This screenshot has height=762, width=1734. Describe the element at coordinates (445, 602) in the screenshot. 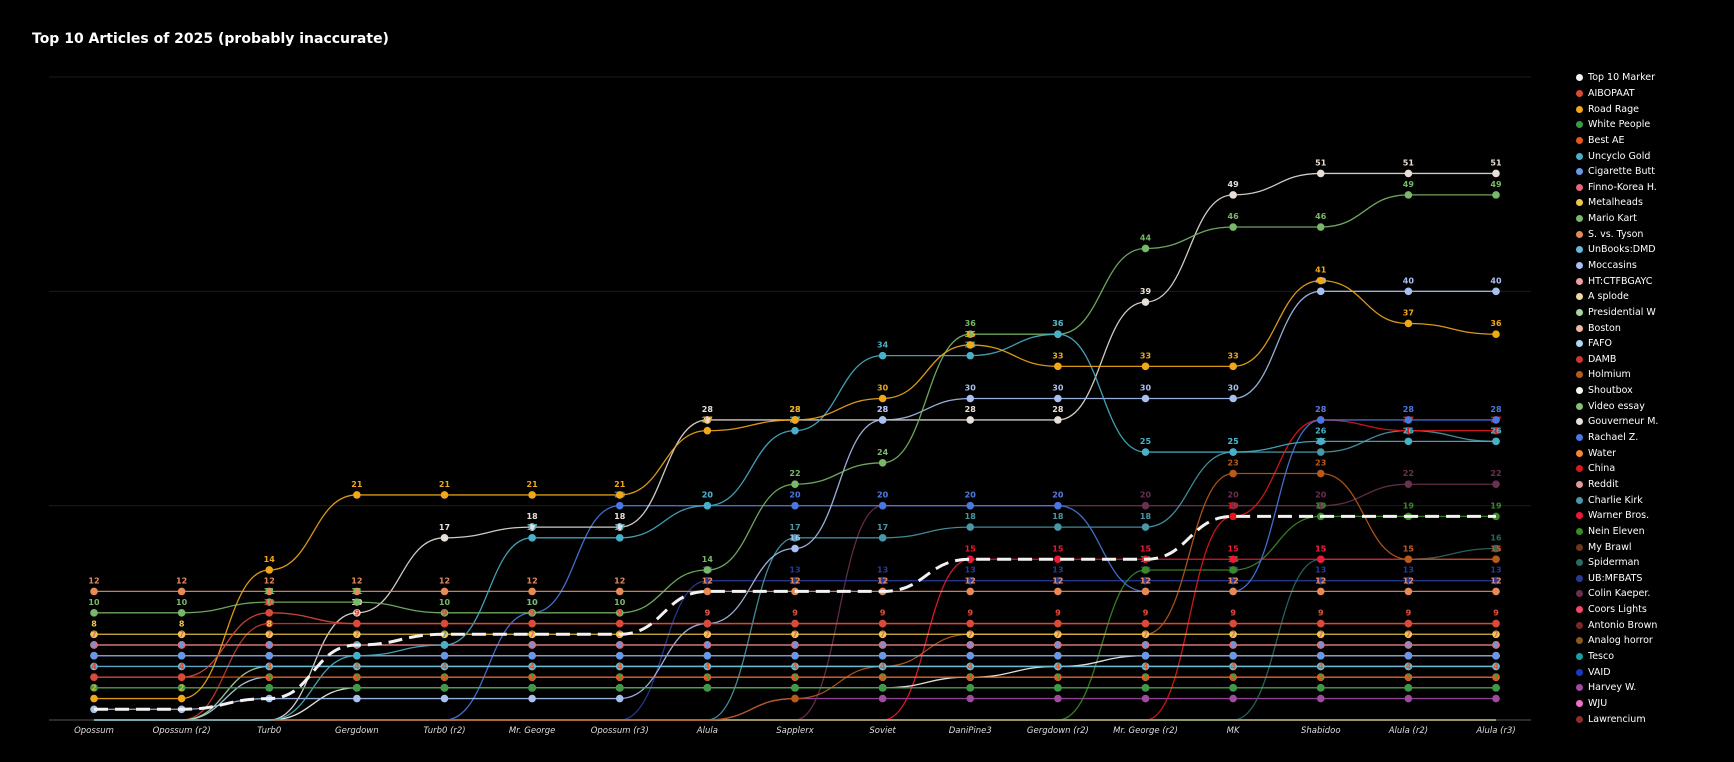

I see `data-label: 10` at that location.